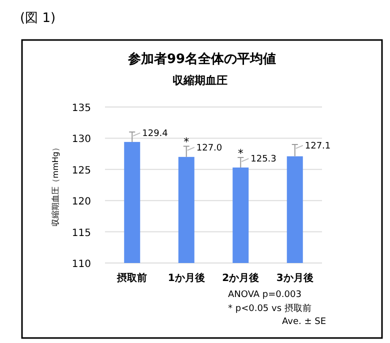 The image size is (390, 343). I want to click on data-label: 127.1, so click(317, 146).